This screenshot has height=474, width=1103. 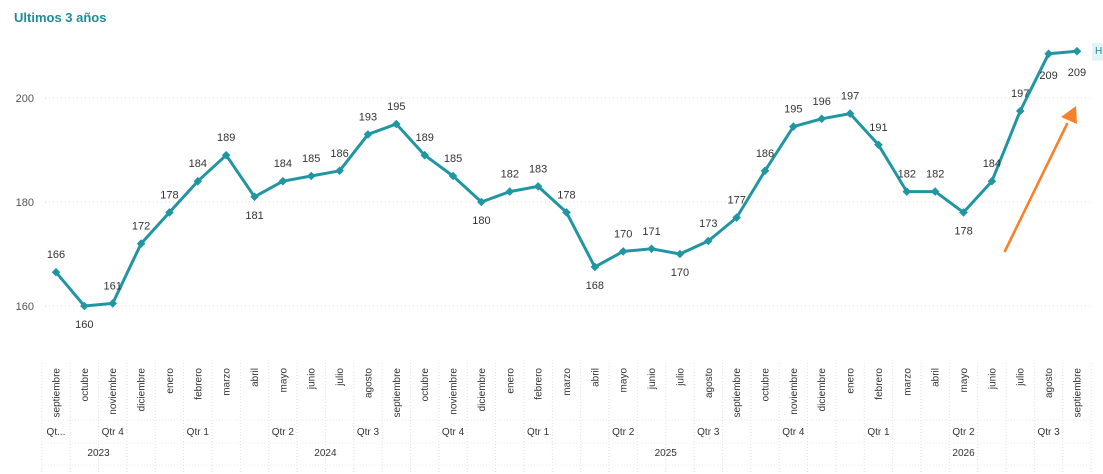 I want to click on data-label: 173, so click(x=708, y=224).